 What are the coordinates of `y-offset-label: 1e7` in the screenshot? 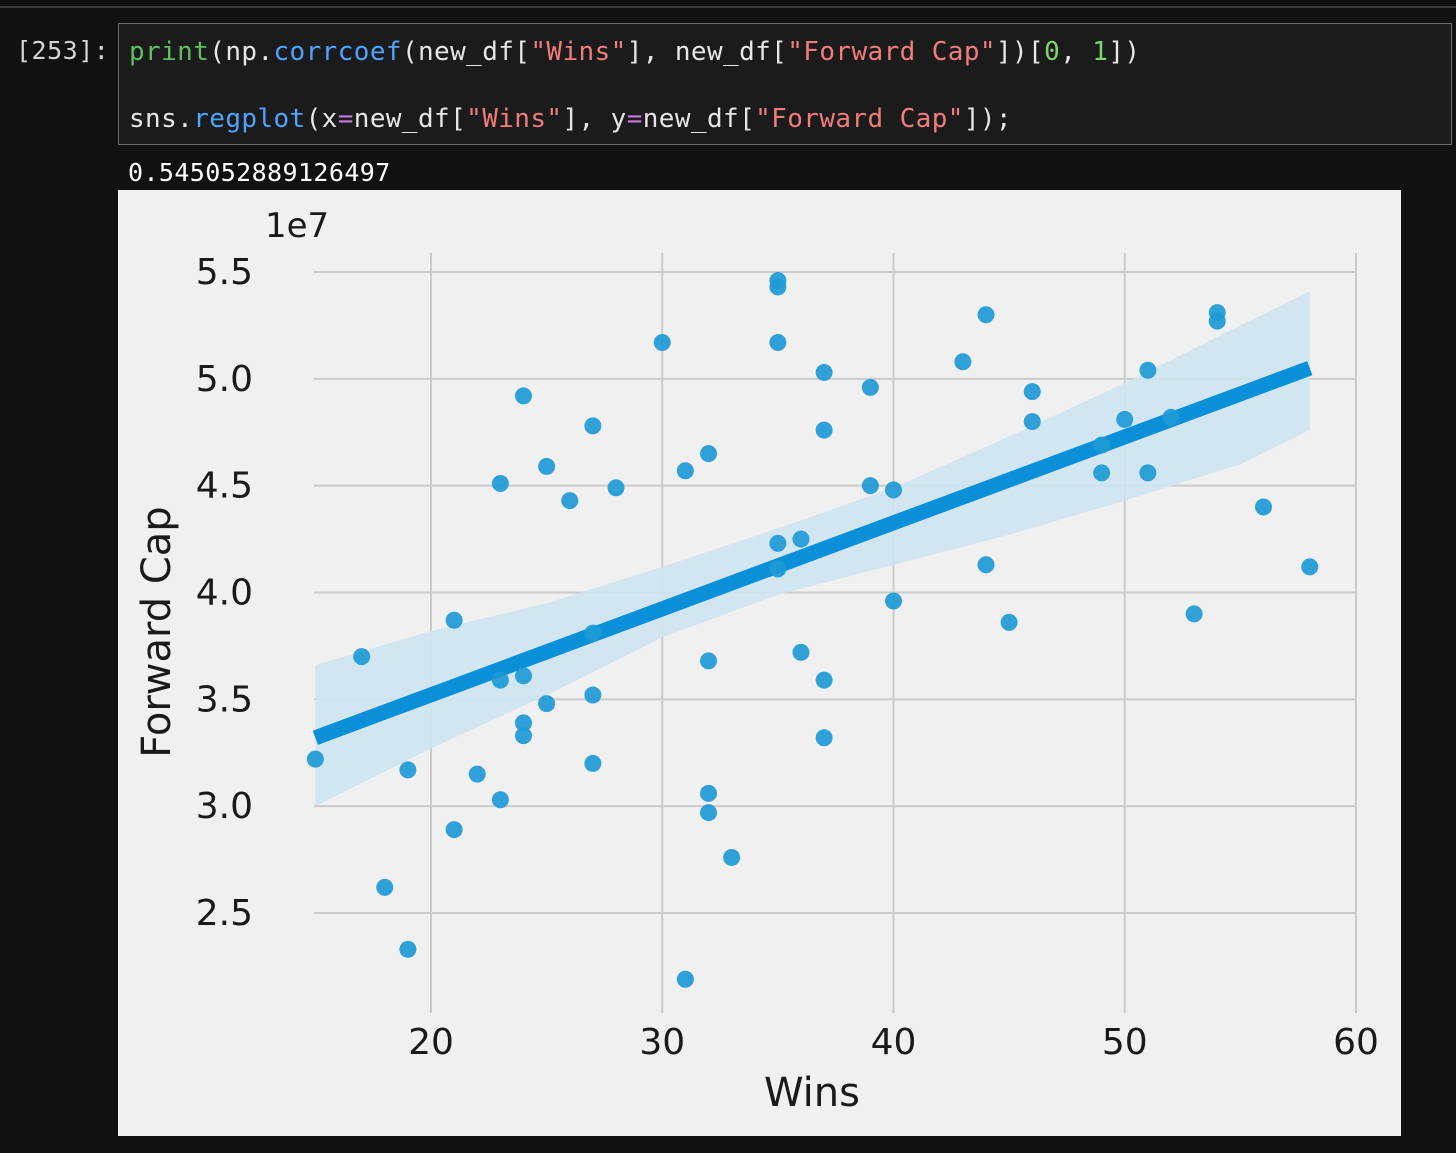 It's located at (297, 226).